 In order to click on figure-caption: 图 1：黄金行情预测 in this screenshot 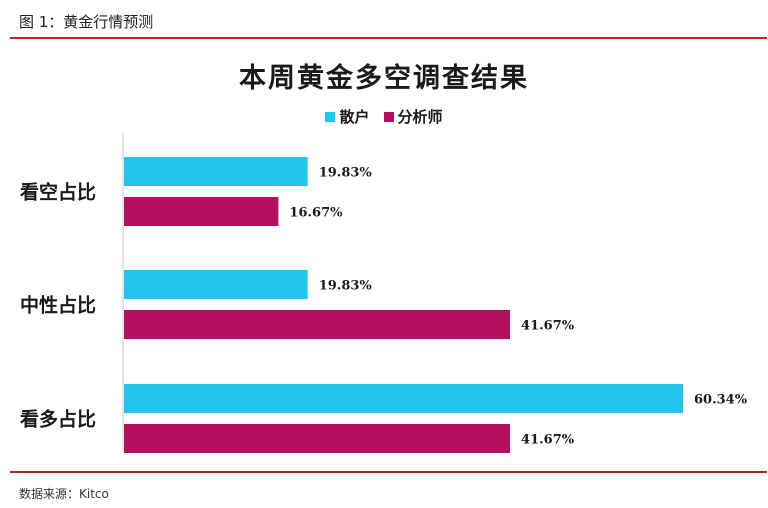, I will do `click(86, 22)`.